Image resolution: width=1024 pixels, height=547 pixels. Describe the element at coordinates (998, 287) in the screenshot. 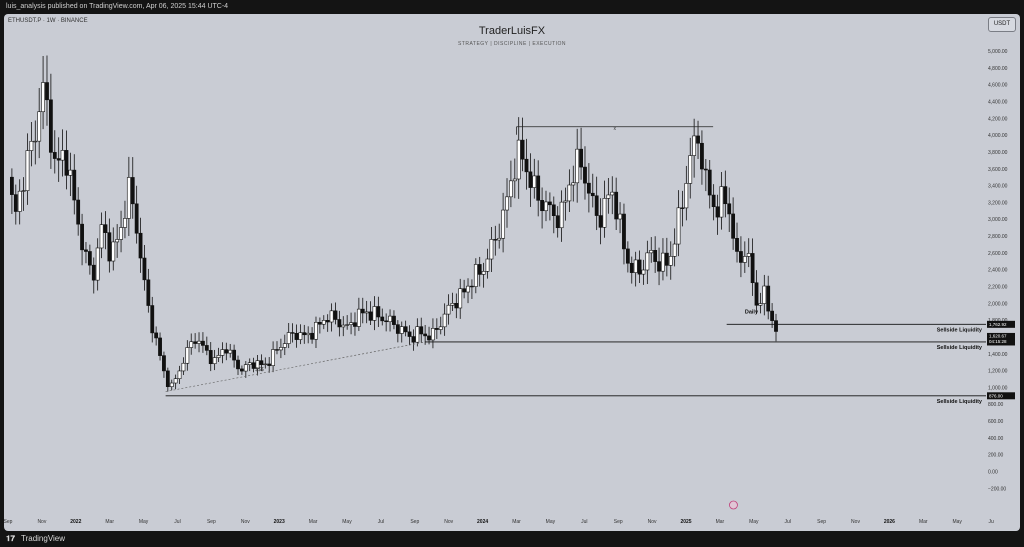

I see `y-tick-label: 2,200.00` at that location.